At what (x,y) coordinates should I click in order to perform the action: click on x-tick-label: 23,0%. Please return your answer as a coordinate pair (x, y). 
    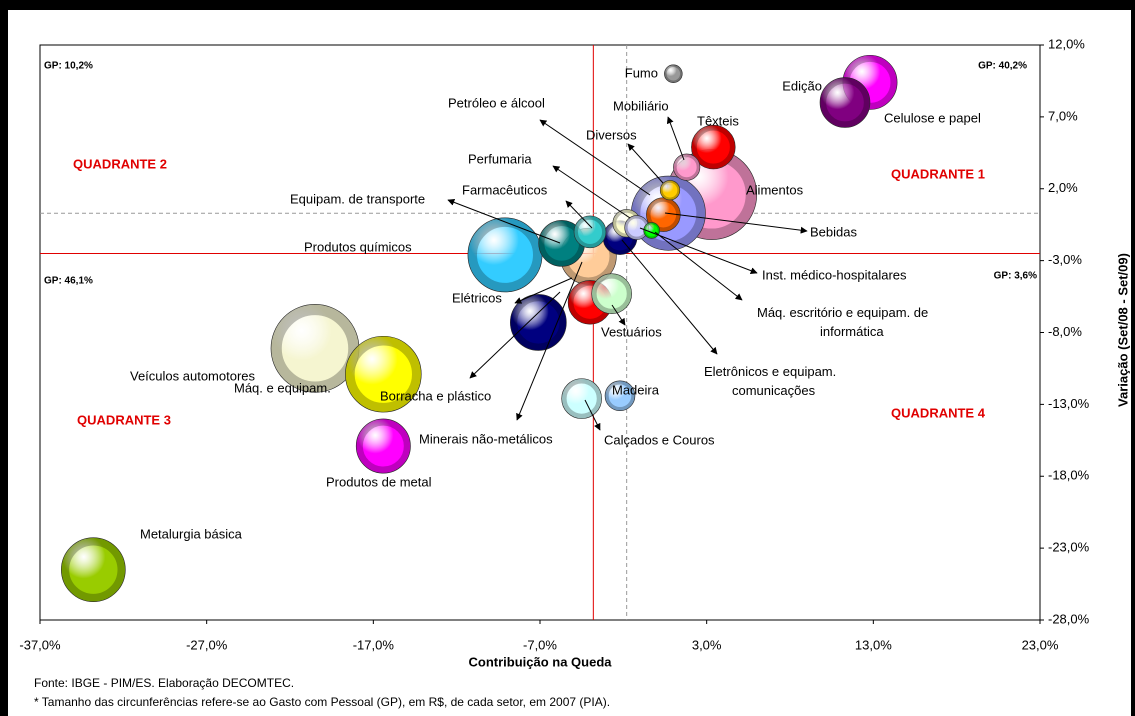
    Looking at the image, I should click on (1040, 644).